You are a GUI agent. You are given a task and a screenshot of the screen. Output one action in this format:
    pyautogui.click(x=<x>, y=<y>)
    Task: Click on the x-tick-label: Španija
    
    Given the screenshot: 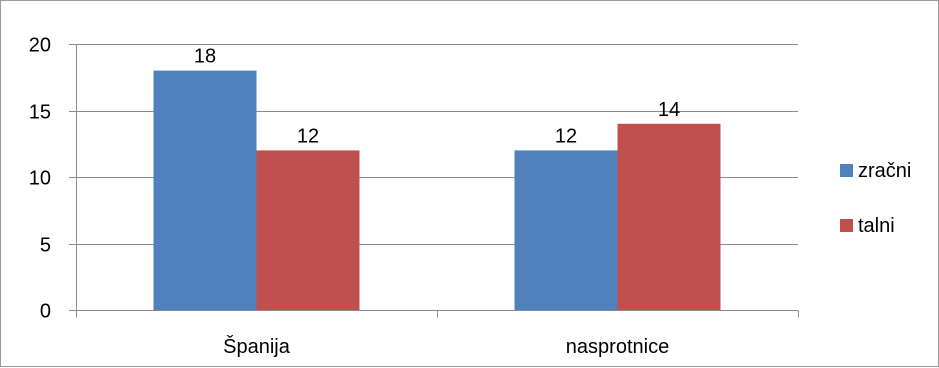 What is the action you would take?
    pyautogui.click(x=257, y=346)
    